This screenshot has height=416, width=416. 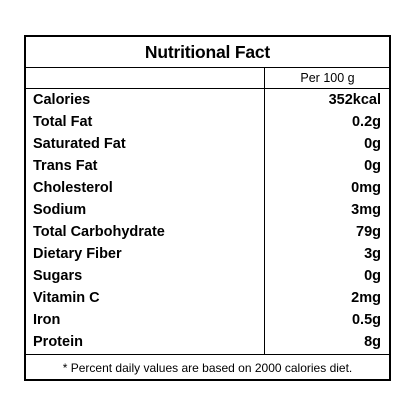 What do you see at coordinates (327, 78) in the screenshot?
I see `serving-basis-header: Per 100 g` at bounding box center [327, 78].